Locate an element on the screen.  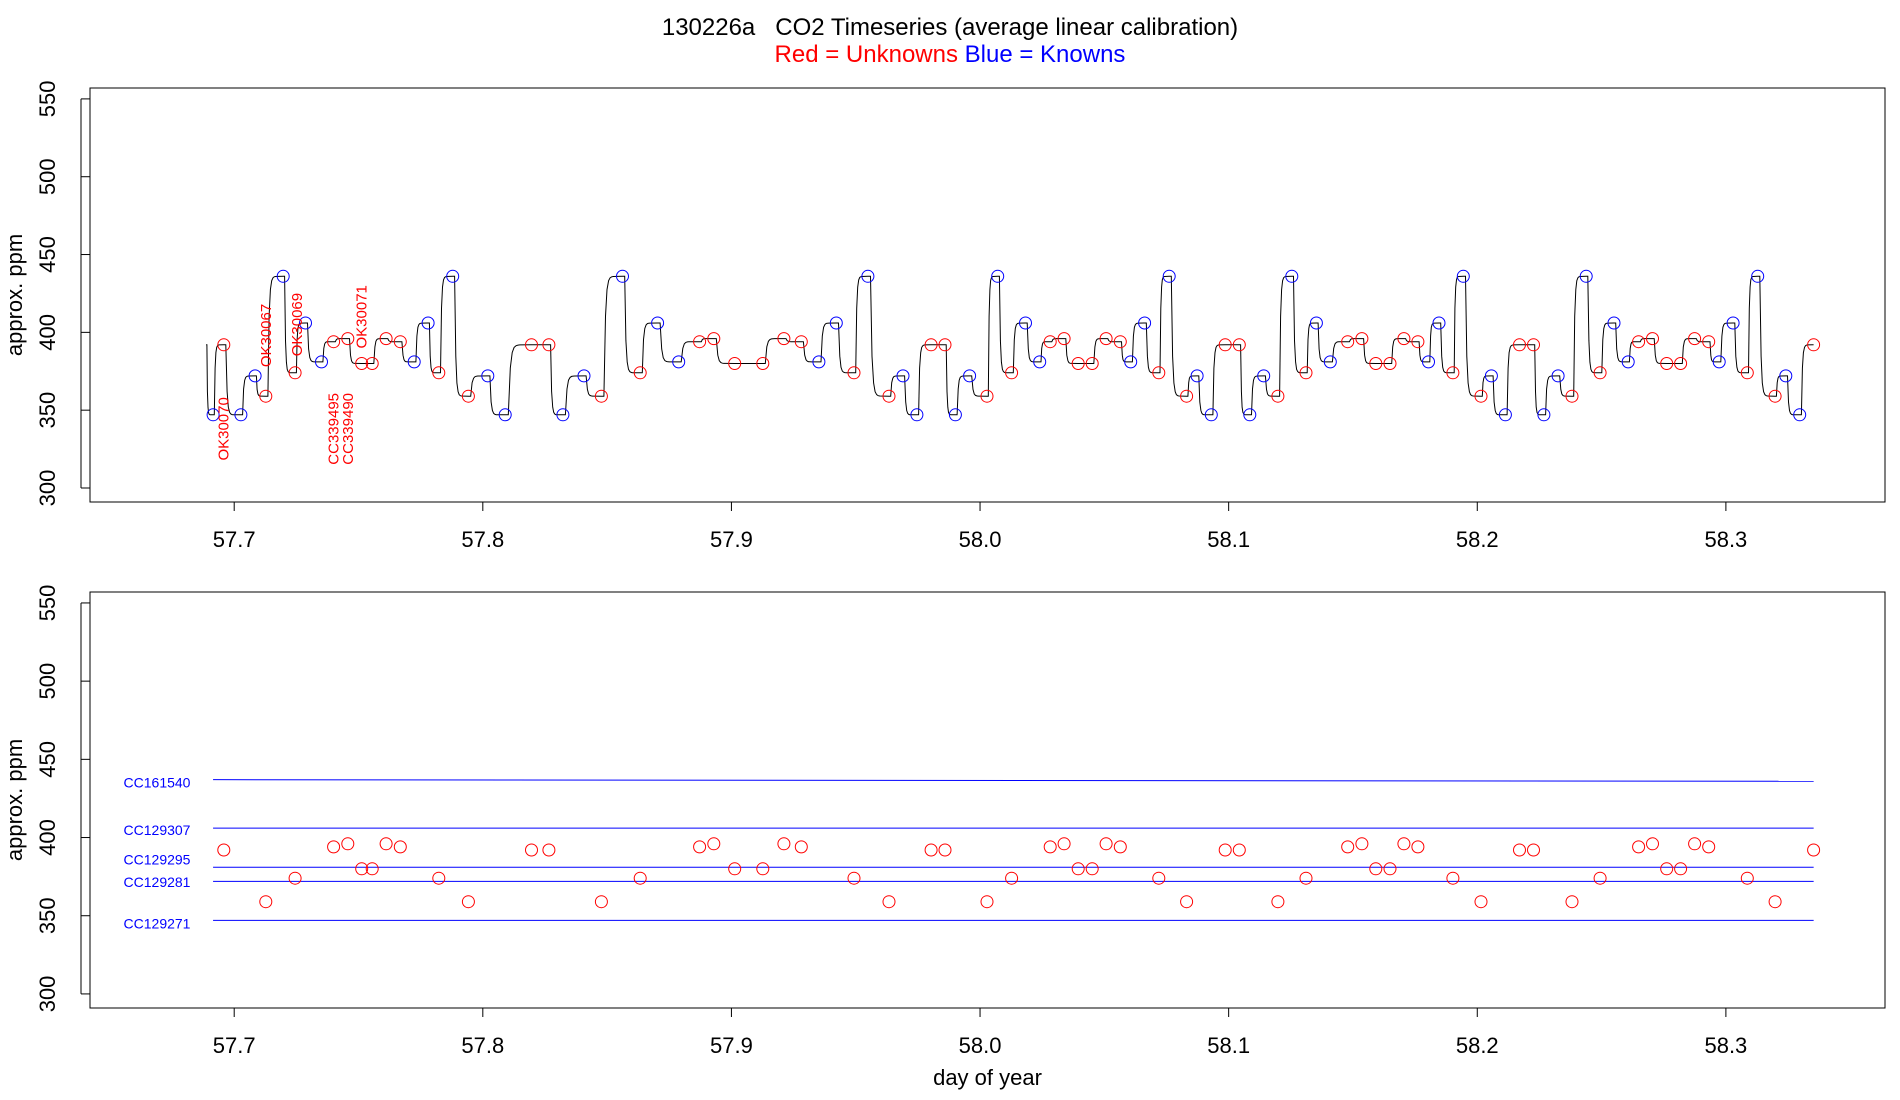
top-sample-annotation: CC339495 is located at coordinates (334, 429).